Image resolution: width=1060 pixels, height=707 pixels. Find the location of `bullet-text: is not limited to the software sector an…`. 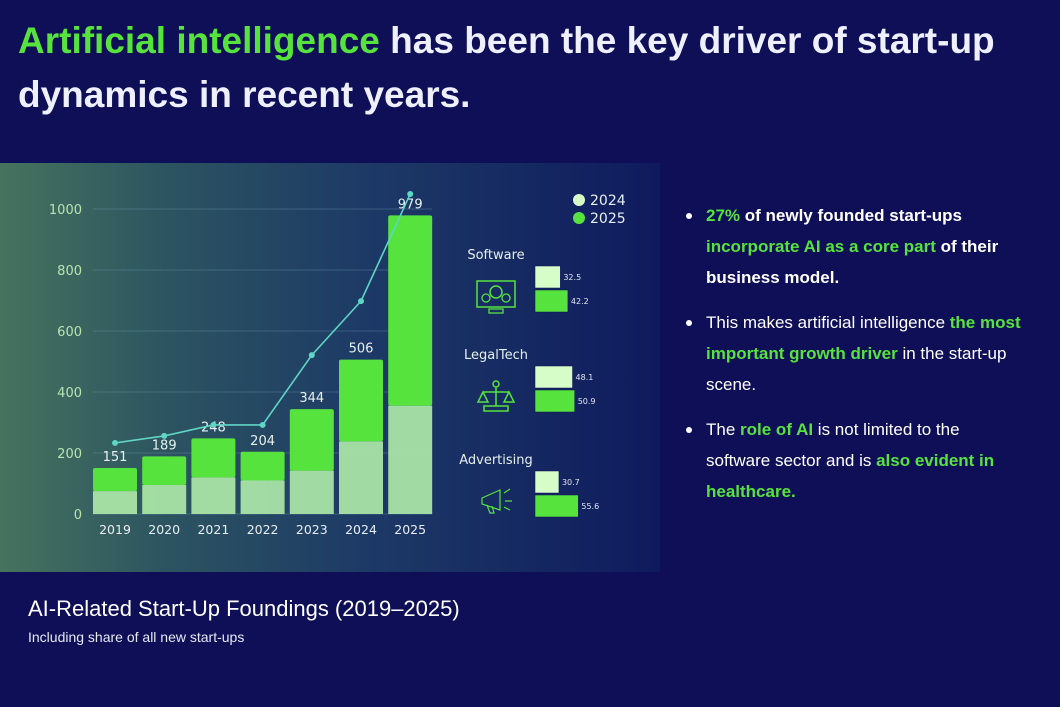

bullet-text: is not limited to the software sector an… is located at coordinates (833, 445).